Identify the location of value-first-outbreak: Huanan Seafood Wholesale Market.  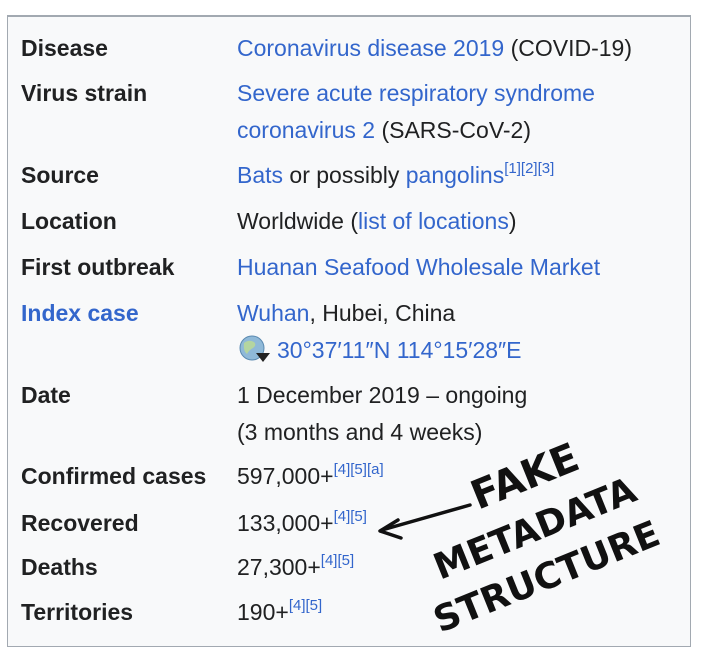
(418, 267).